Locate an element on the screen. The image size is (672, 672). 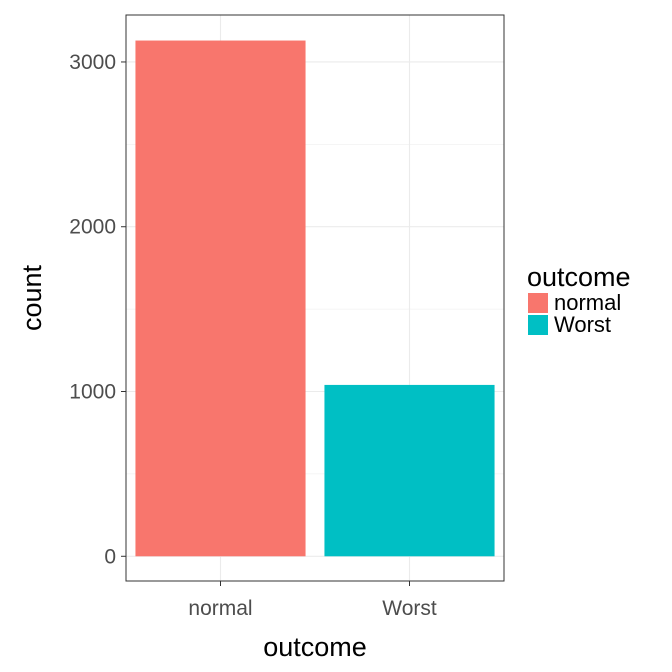
y-tick-label: 3000 is located at coordinates (92, 62).